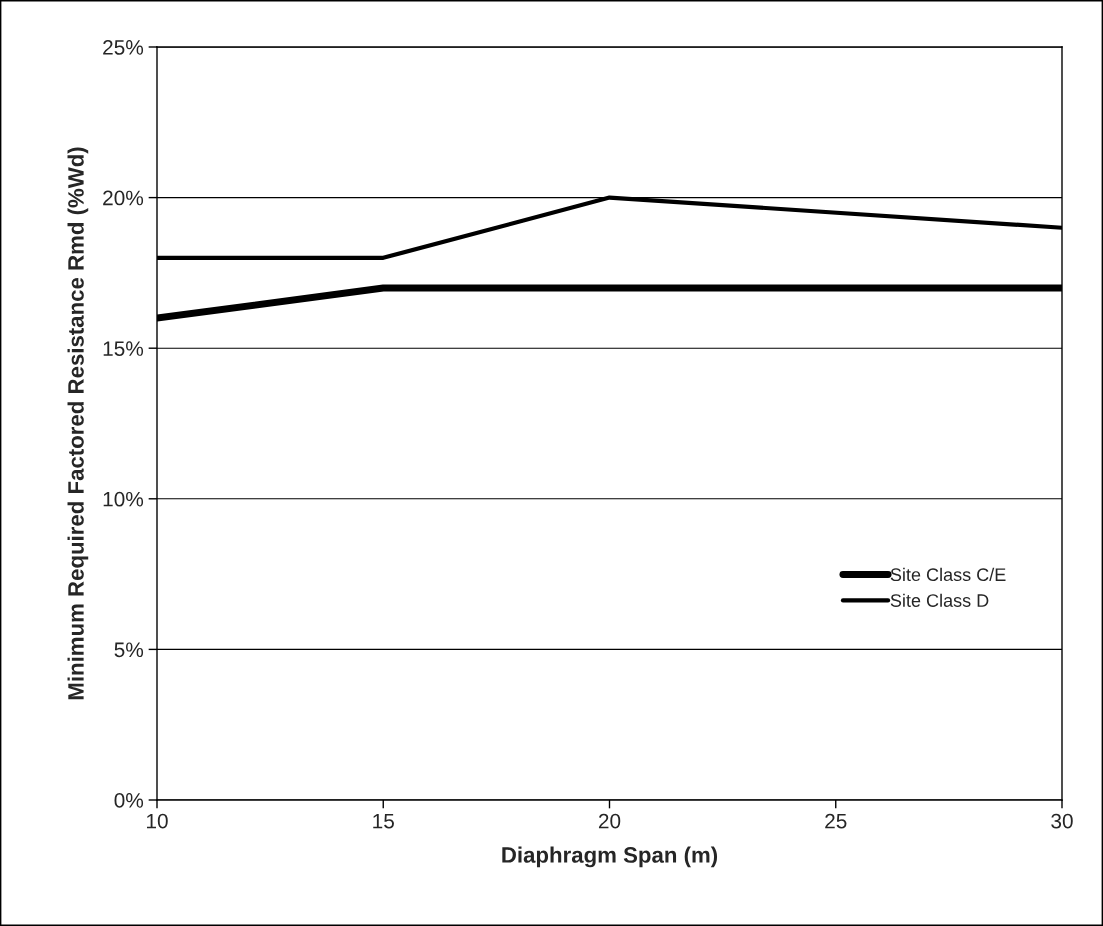 The image size is (1103, 926). I want to click on y-tick-label: 10%, so click(123, 499).